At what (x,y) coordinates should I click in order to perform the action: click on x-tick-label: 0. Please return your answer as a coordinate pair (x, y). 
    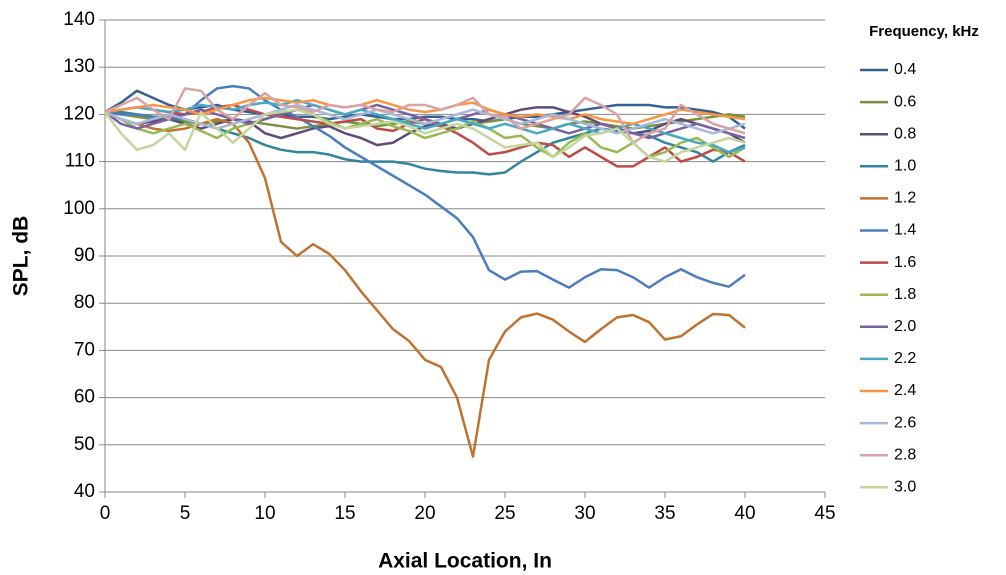
    Looking at the image, I should click on (105, 513).